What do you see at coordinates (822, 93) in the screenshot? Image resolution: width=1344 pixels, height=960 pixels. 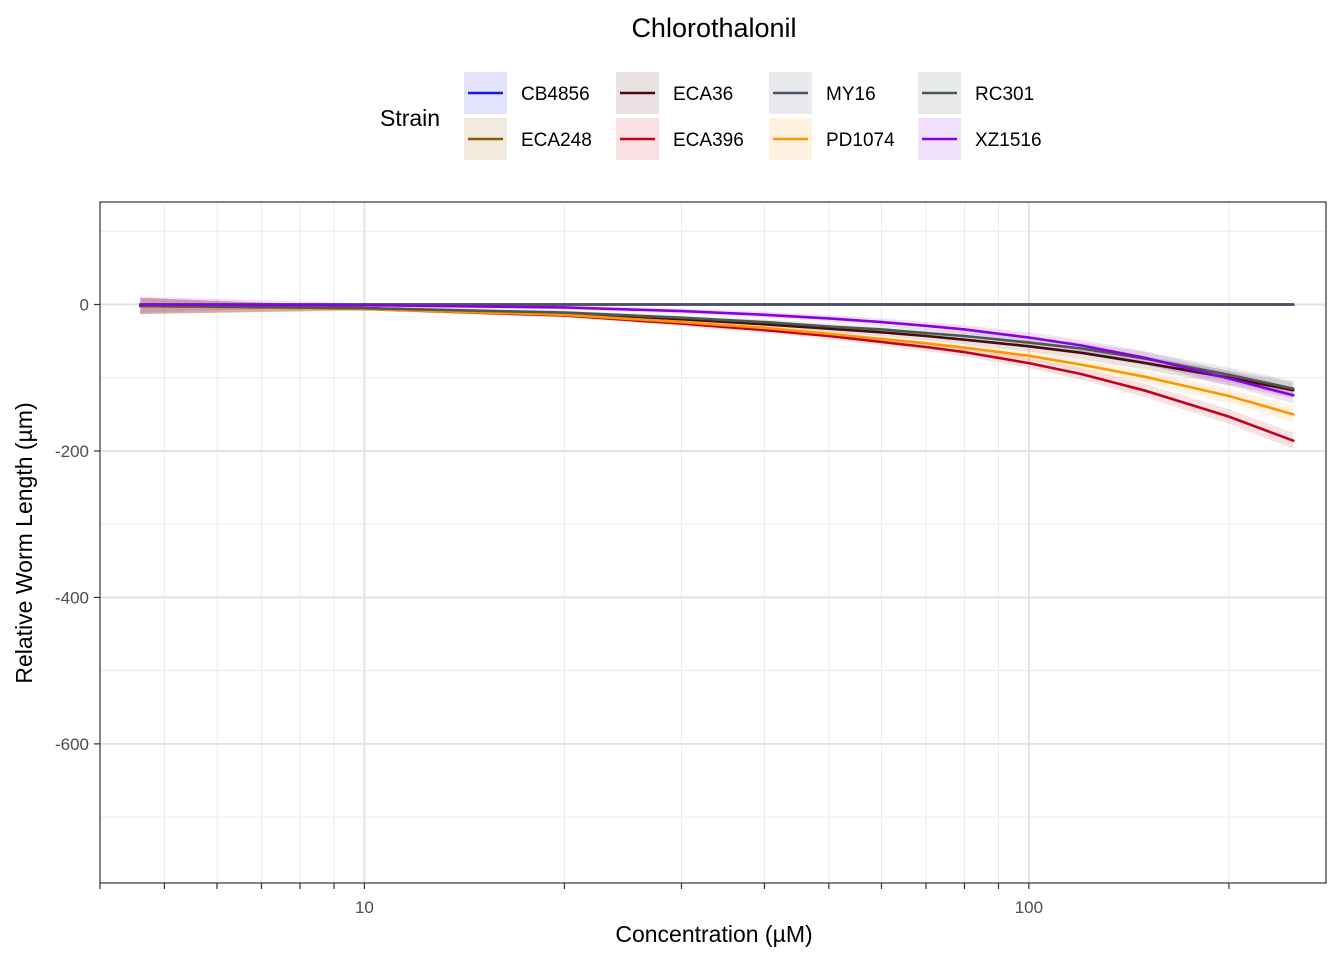 I see `legend-item-my16: MY16` at bounding box center [822, 93].